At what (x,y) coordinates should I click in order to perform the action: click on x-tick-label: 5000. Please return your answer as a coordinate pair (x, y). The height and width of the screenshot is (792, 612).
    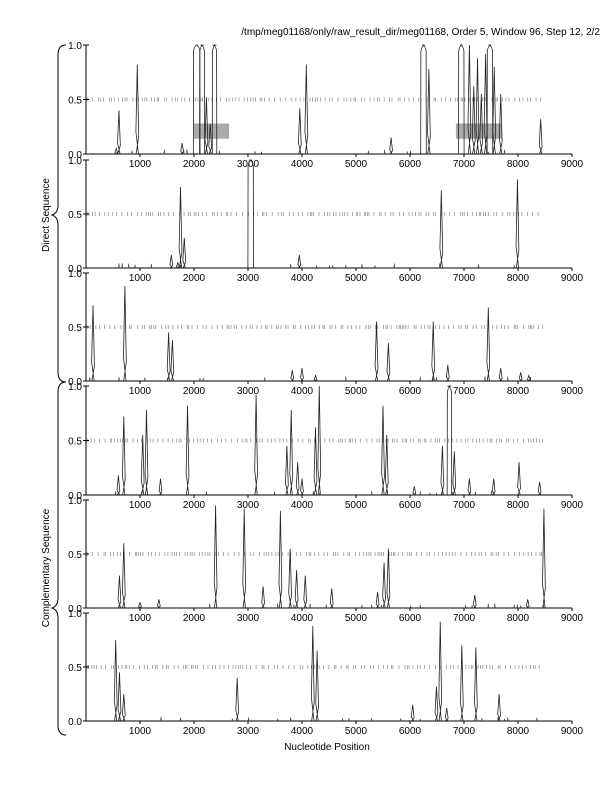
    Looking at the image, I should click on (356, 391).